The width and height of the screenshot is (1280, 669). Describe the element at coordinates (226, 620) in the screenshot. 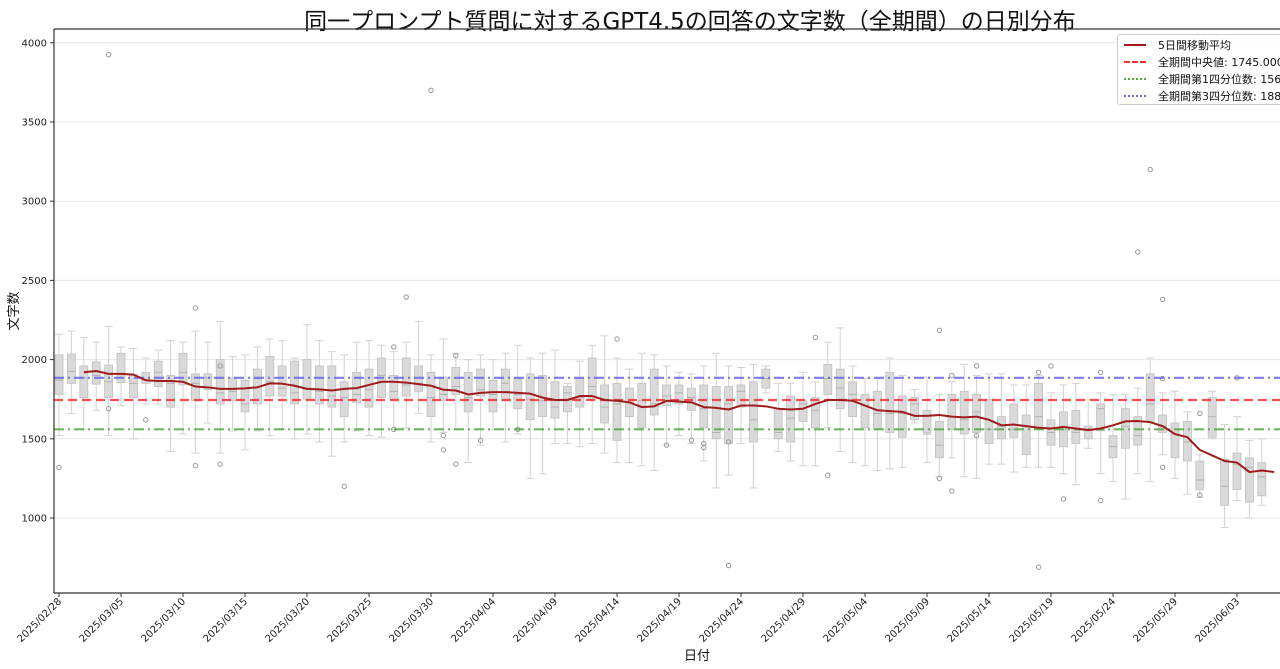

I see `x-tick-label: 2025/03/15` at that location.